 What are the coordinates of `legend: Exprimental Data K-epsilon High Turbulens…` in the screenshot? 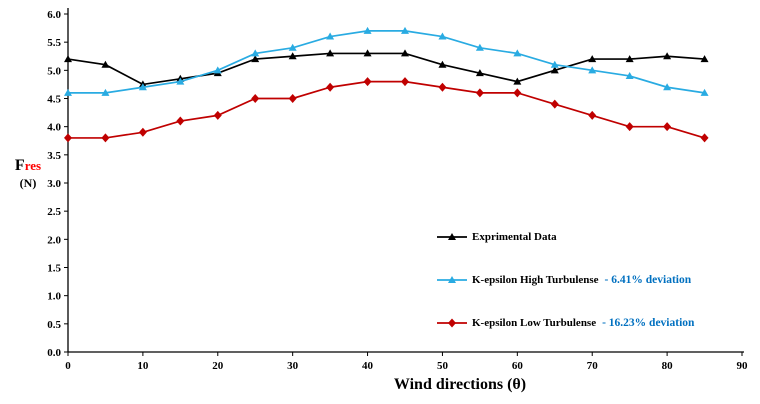 It's located at (565, 294).